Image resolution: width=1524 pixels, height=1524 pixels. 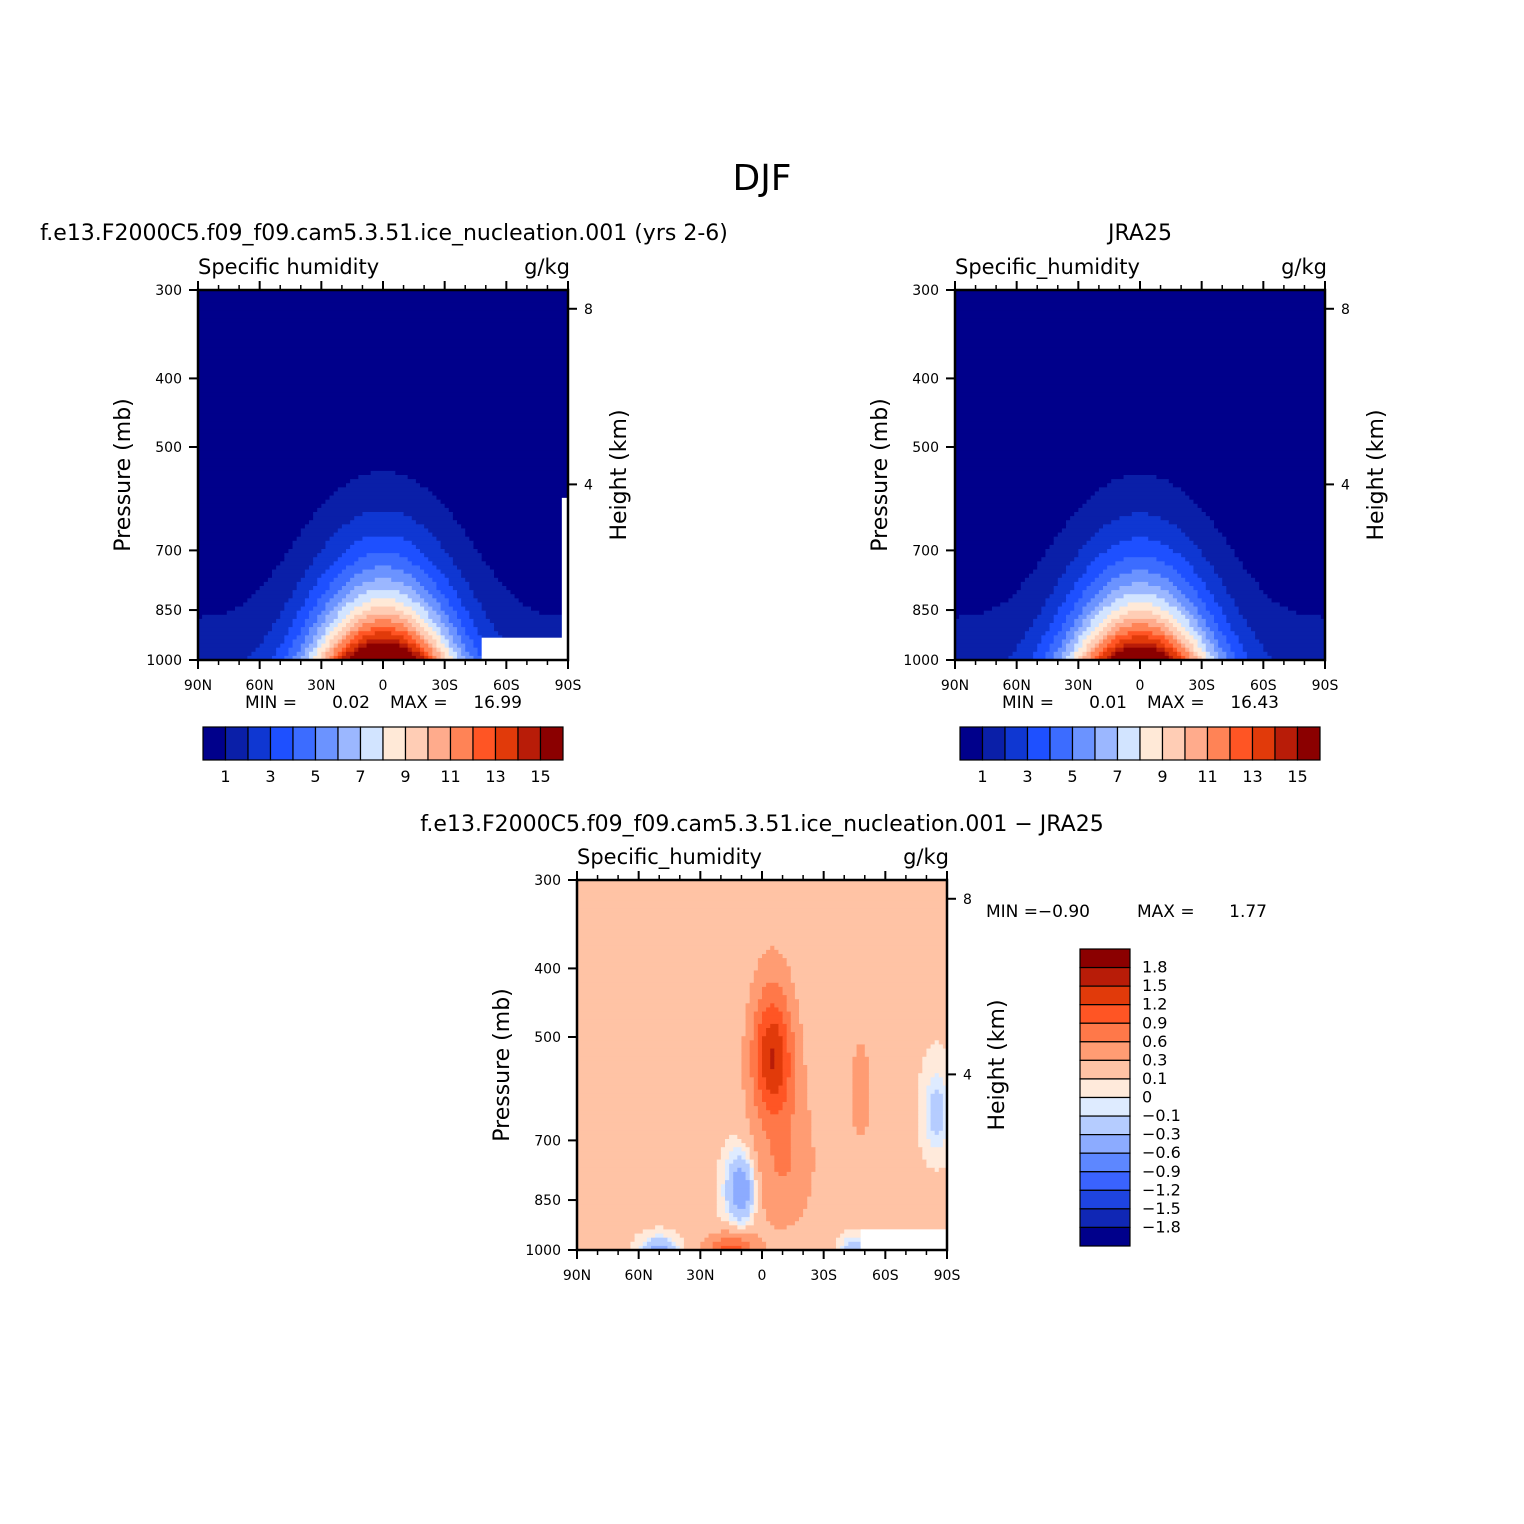 I want to click on obs-ytick-label: 500, so click(x=925, y=448).